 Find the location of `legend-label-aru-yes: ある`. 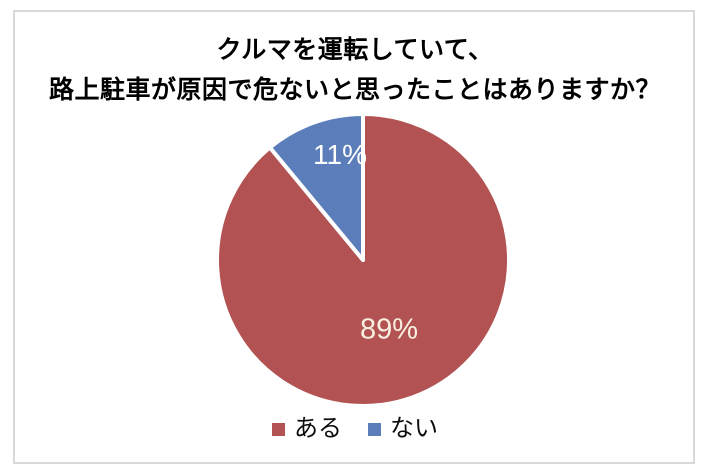

legend-label-aru-yes: ある is located at coordinates (318, 428).